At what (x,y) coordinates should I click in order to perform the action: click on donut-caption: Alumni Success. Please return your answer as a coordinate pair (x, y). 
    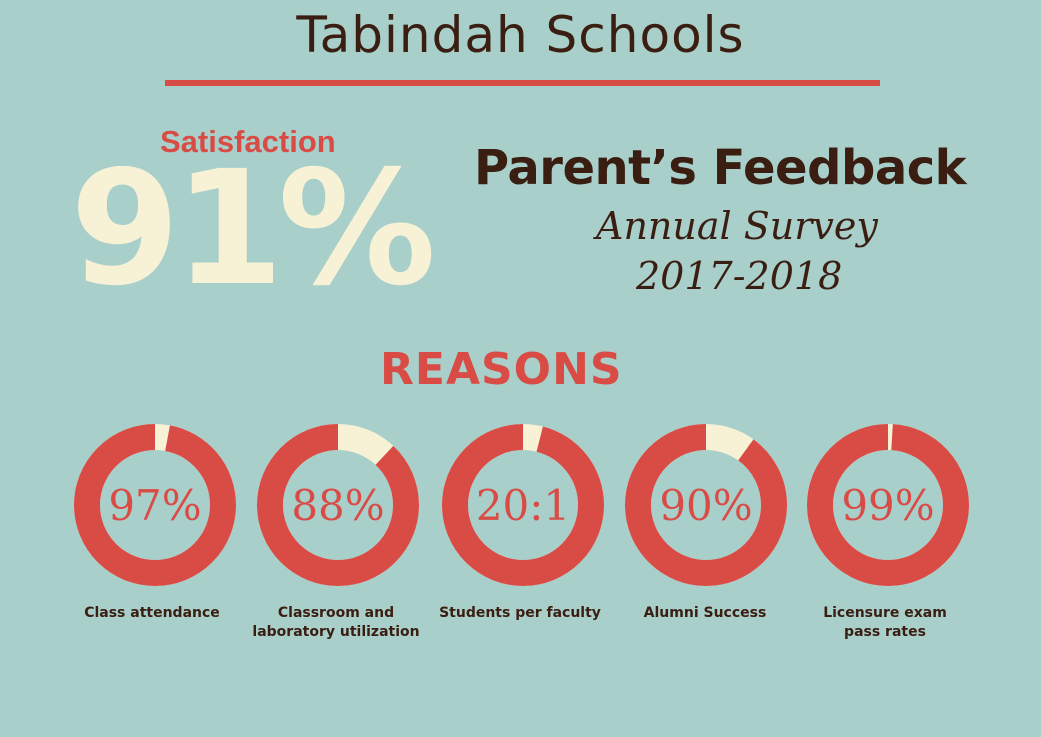
    Looking at the image, I should click on (705, 613).